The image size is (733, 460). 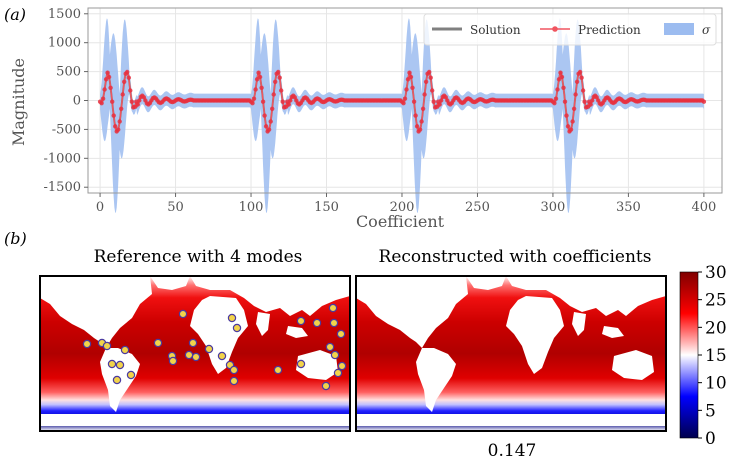 I want to click on map-frame-reconstructed, so click(x=511, y=353).